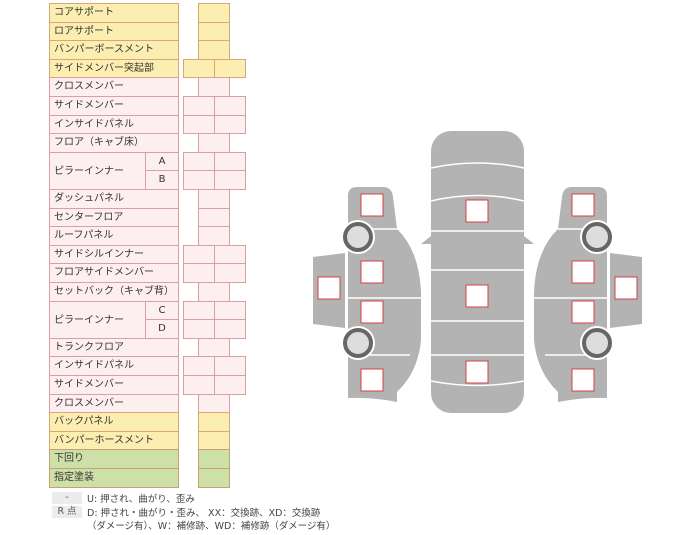 The height and width of the screenshot is (535, 692). Describe the element at coordinates (477, 272) in the screenshot. I see `top-view` at that location.